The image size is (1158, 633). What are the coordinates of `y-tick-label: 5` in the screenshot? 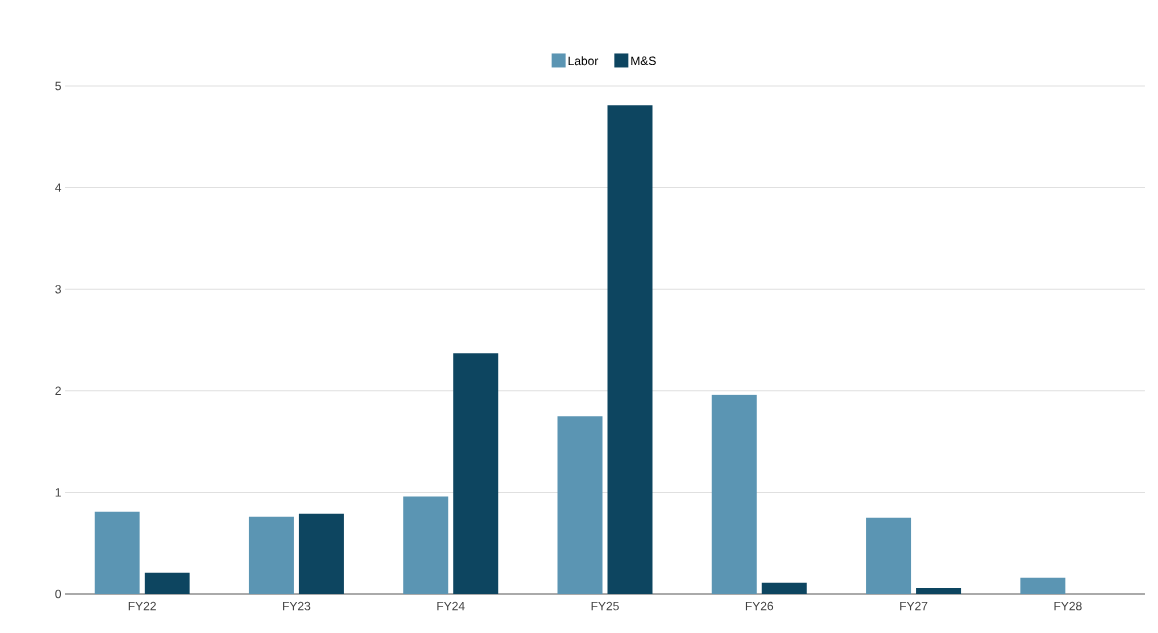 It's located at (58, 86).